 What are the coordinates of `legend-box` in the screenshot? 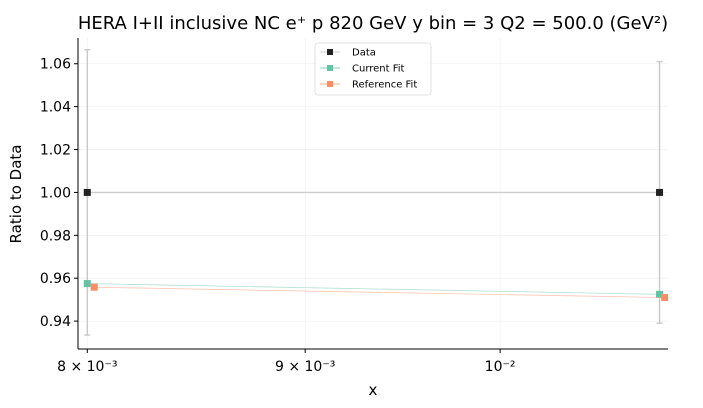 It's located at (373, 69).